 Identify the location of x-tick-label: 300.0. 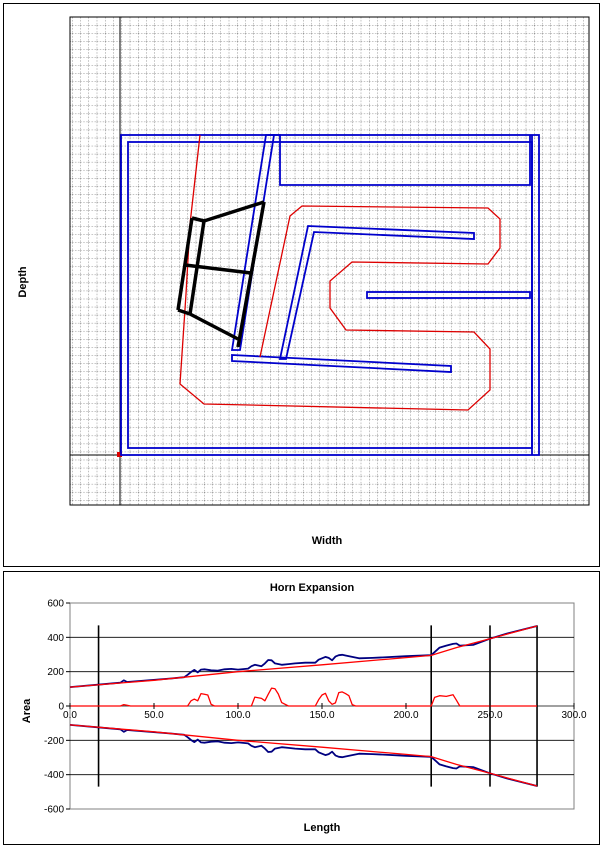
(573, 715).